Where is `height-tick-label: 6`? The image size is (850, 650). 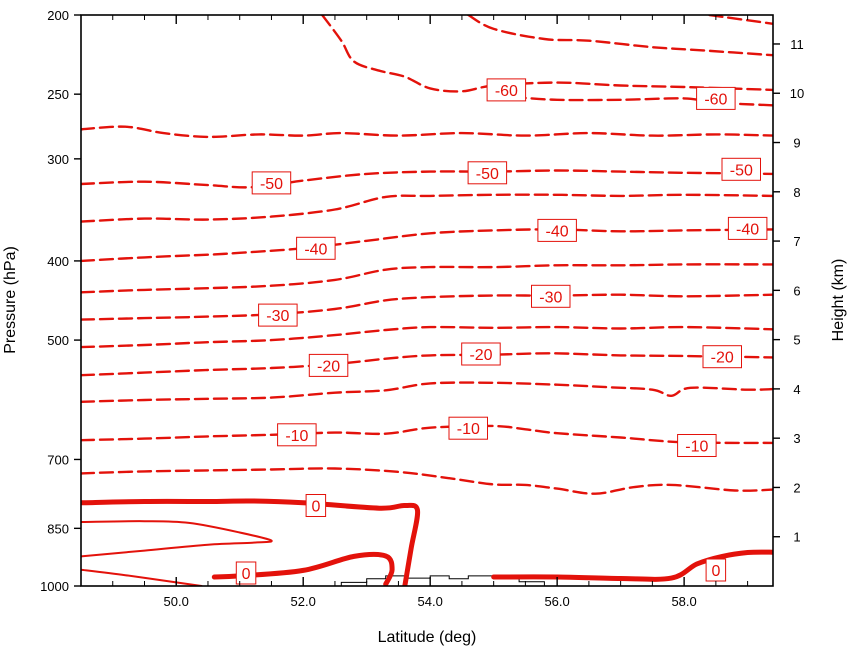 height-tick-label: 6 is located at coordinates (796, 290).